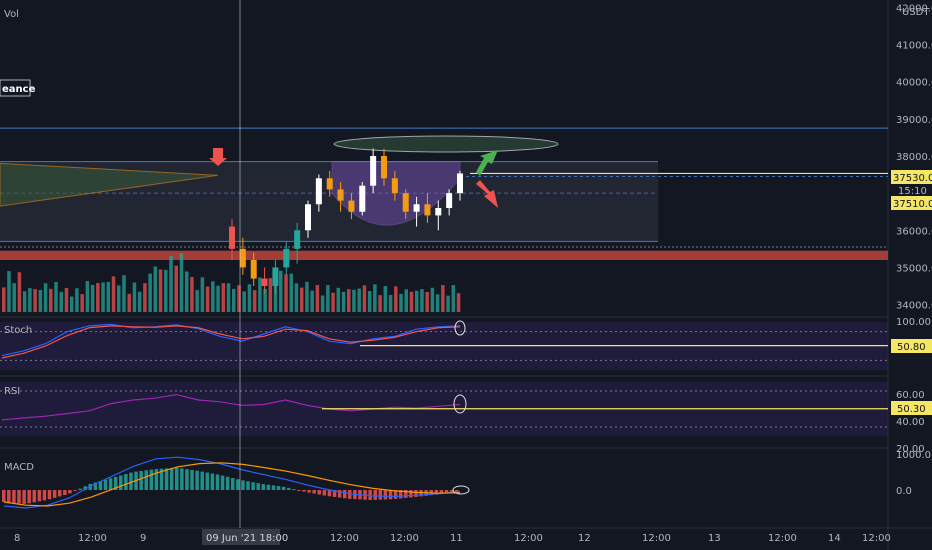 The image size is (932, 550). Describe the element at coordinates (911, 346) in the screenshot. I see `stoch-value-badge` at that location.